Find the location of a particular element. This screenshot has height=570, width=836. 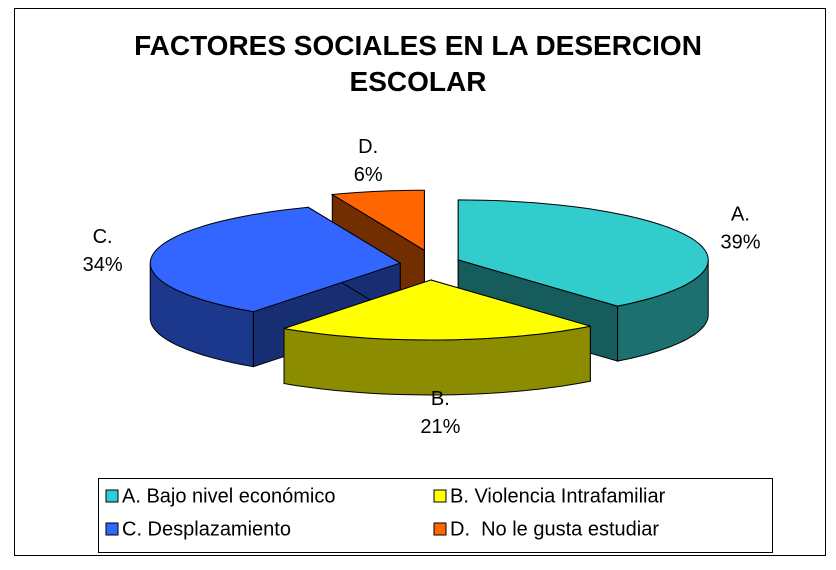

data-label-name: C. is located at coordinates (103, 237).